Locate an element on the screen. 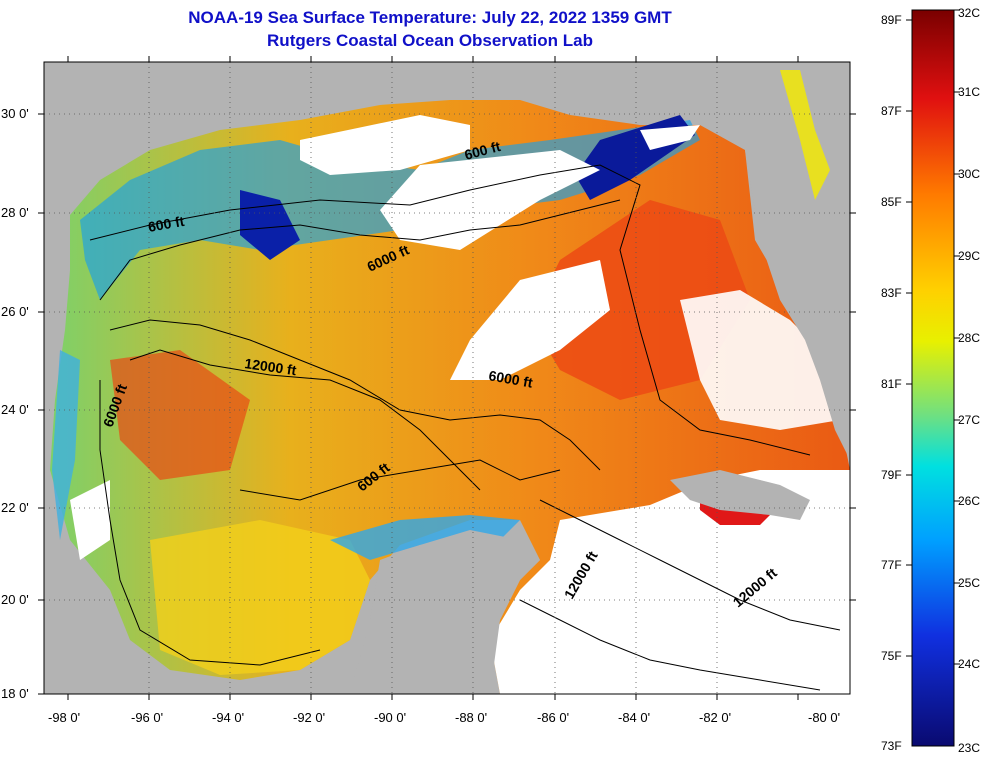 Image resolution: width=992 pixels, height=761 pixels. contour-label-6000: 6000 ft is located at coordinates (510, 379).